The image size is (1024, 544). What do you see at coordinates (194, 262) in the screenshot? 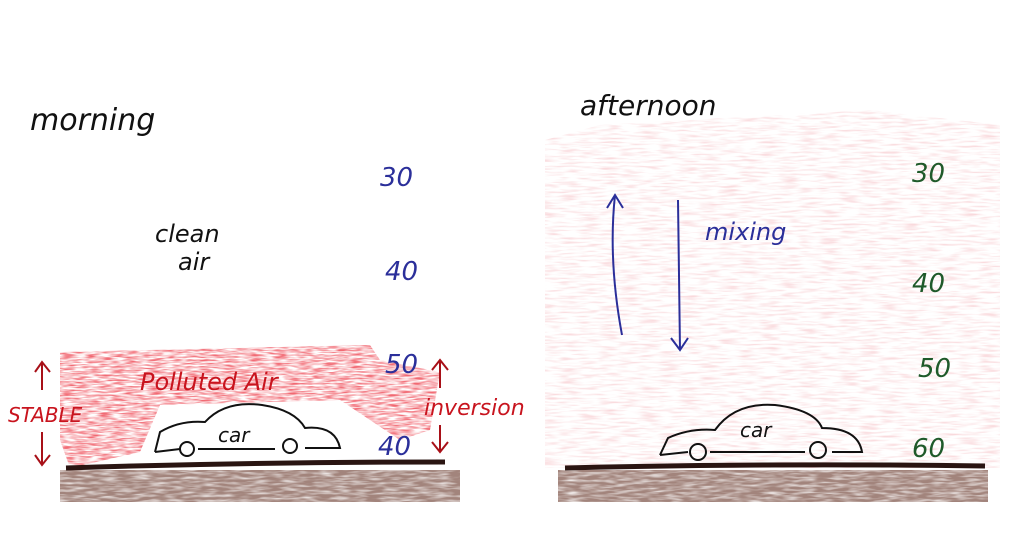
I see `clean-air-label-2: air` at bounding box center [194, 262].